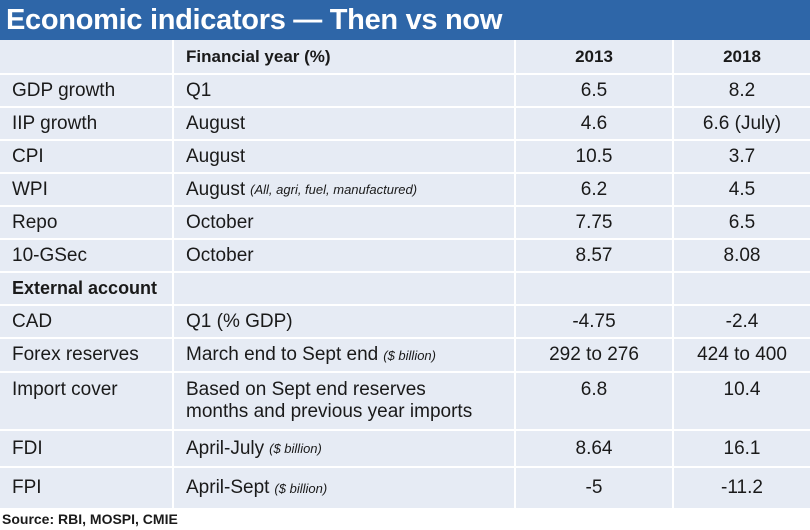 This screenshot has height=530, width=810. What do you see at coordinates (55, 123) in the screenshot?
I see `row-name: IIP growth` at bounding box center [55, 123].